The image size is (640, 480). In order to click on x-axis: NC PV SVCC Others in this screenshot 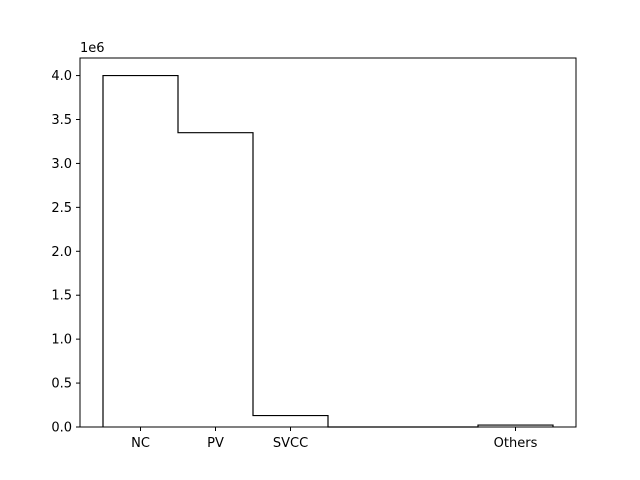, I will do `click(334, 439)`.